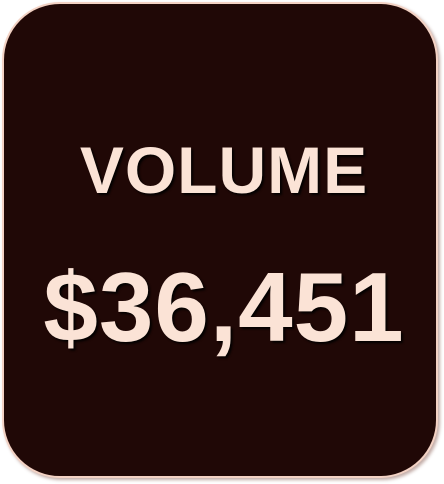 The width and height of the screenshot is (444, 484). What do you see at coordinates (224, 170) in the screenshot?
I see `kpi-label: VOLUME` at bounding box center [224, 170].